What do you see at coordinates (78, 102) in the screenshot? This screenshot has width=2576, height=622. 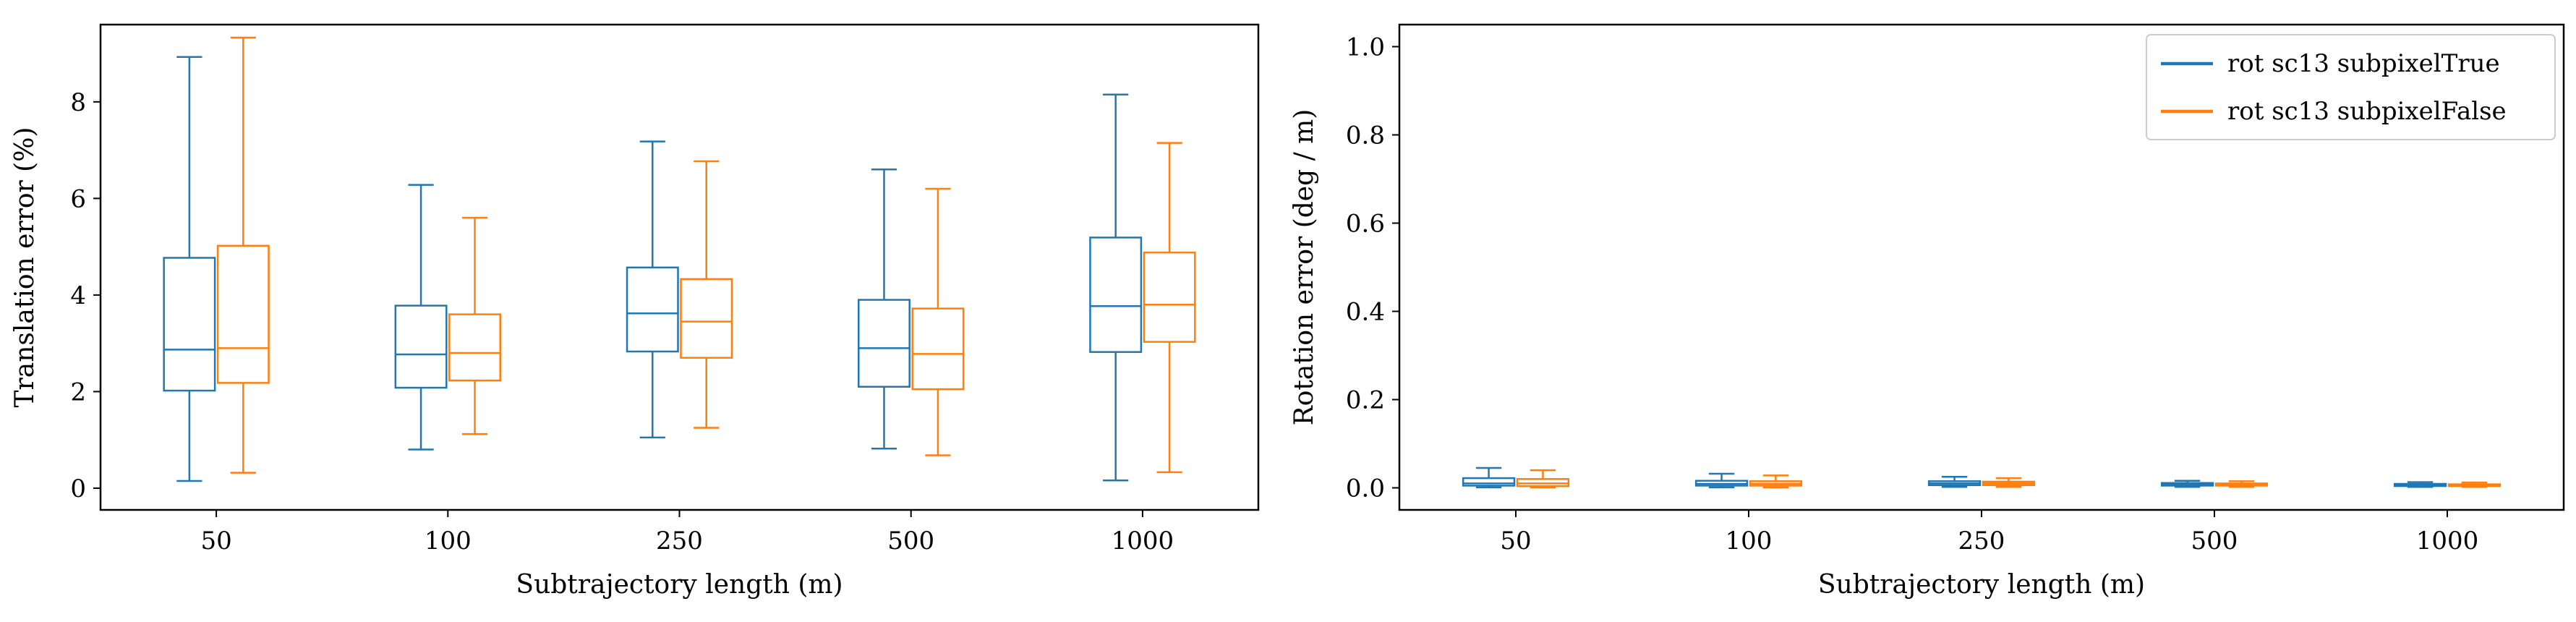 I see `y-tick-label: 8` at bounding box center [78, 102].